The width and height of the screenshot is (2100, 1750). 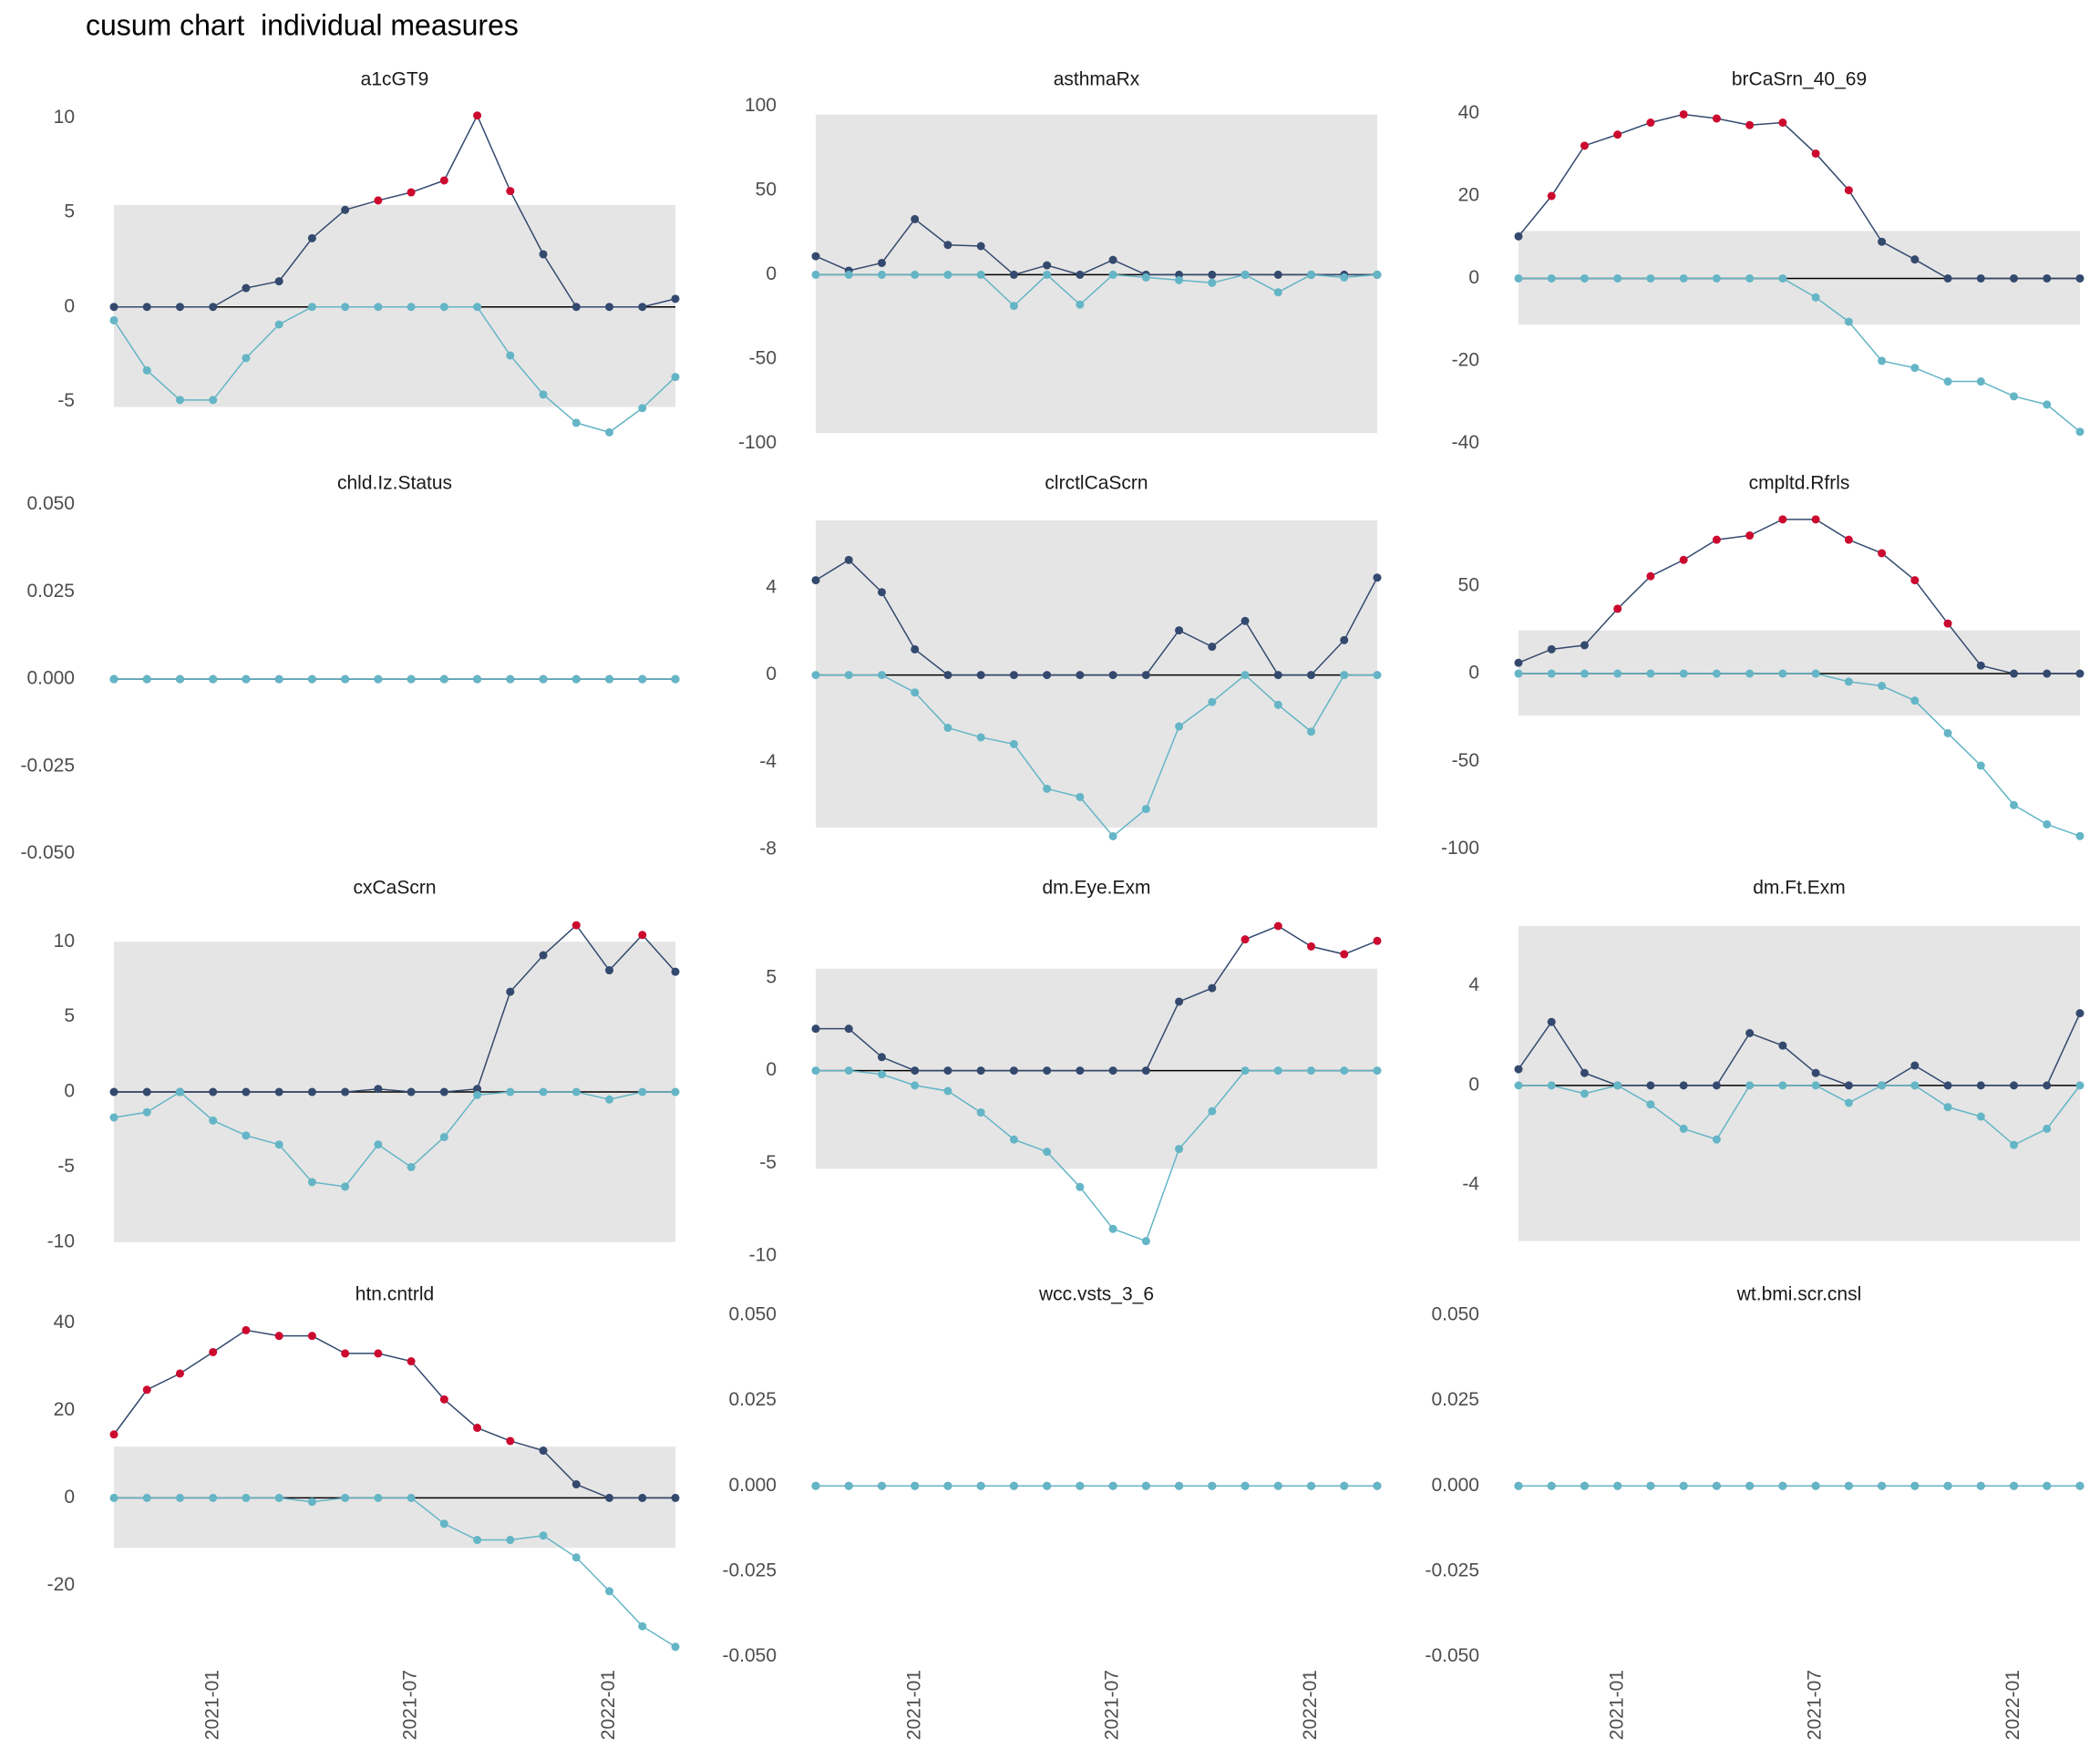 What do you see at coordinates (1474, 984) in the screenshot?
I see `y-tick-label: 4` at bounding box center [1474, 984].